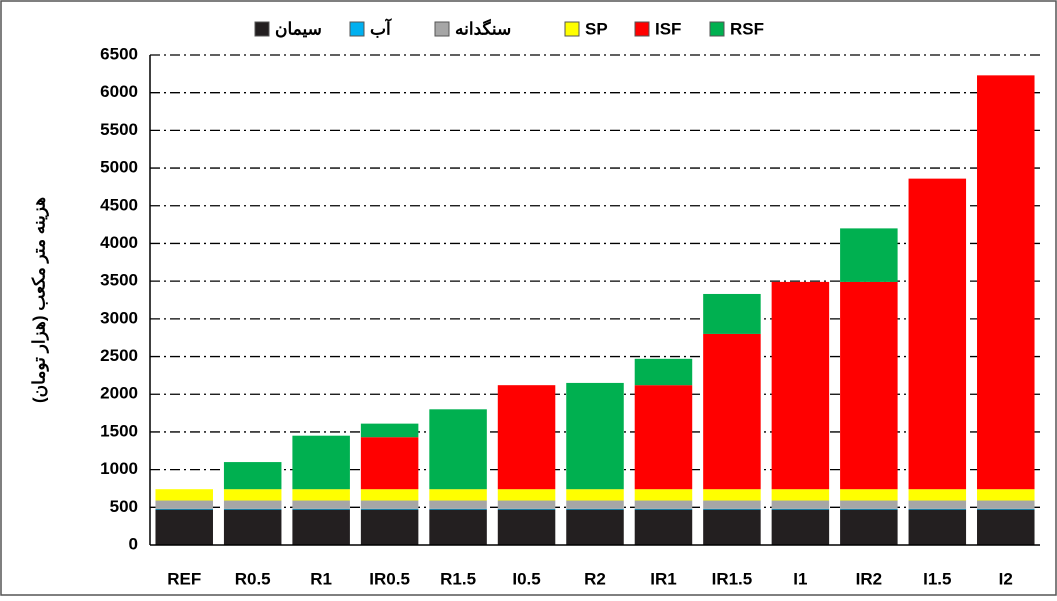 The width and height of the screenshot is (1057, 601). Describe the element at coordinates (119, 280) in the screenshot. I see `y-tick-label: 3500` at that location.